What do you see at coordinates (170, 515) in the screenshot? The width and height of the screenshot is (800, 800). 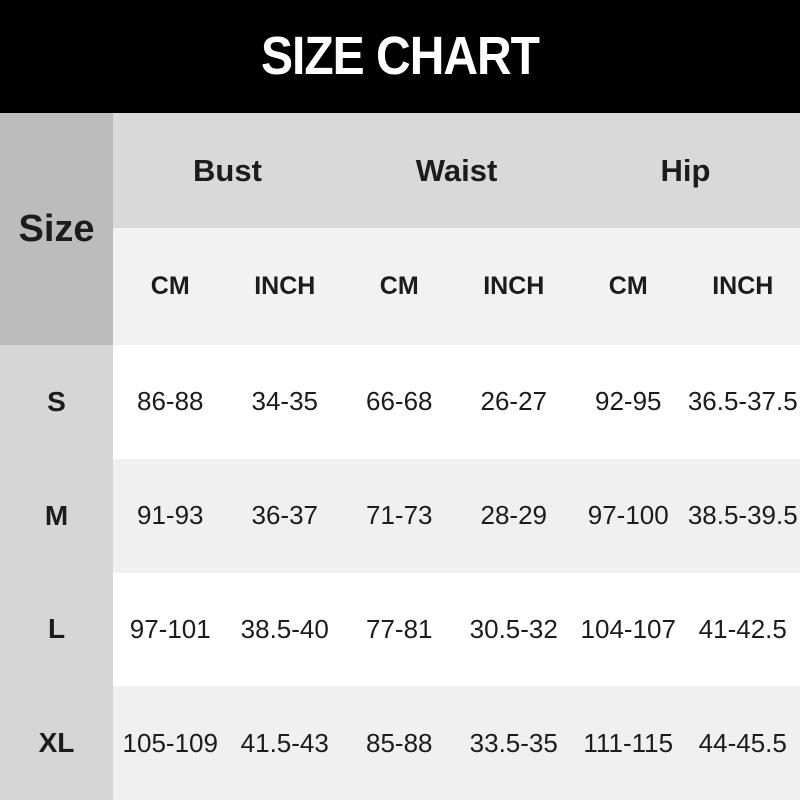 I see `cell-m-bust-cm: 91-93` at bounding box center [170, 515].